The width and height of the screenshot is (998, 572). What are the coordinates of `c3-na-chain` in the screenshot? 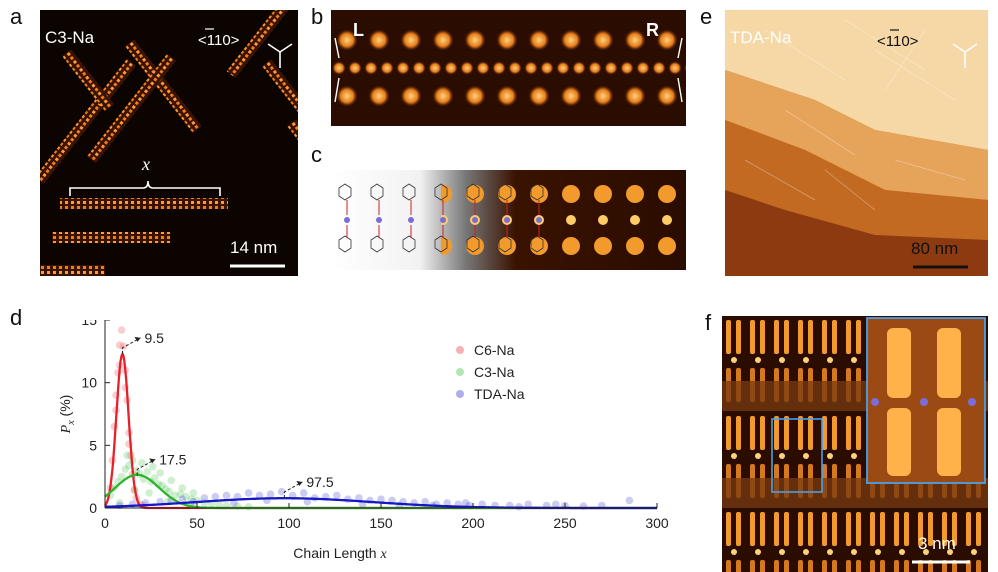 It's located at (169, 143).